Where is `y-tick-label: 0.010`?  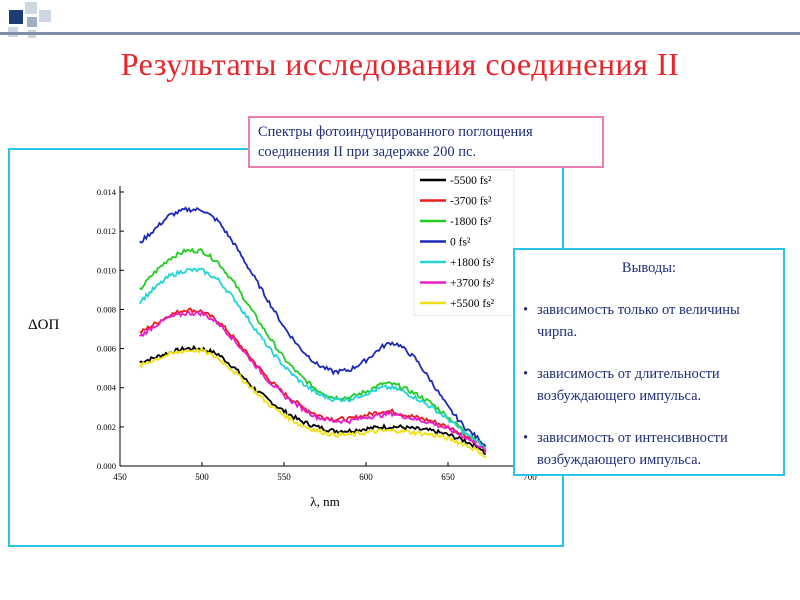
y-tick-label: 0.010 is located at coordinates (106, 270).